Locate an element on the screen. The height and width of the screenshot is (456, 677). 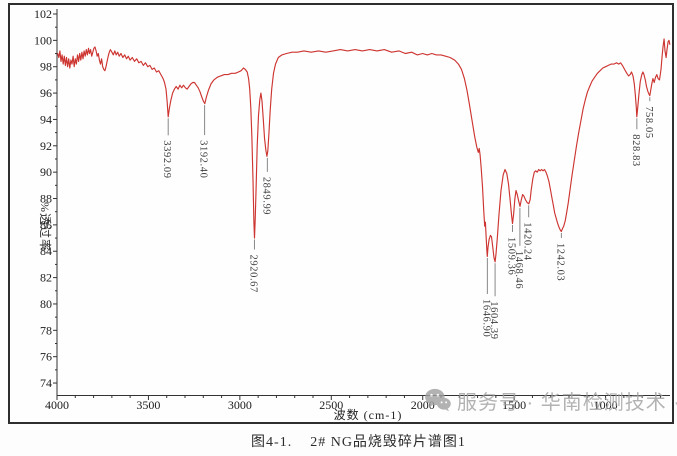
svg-text: 96 is located at coordinates (46, 93).